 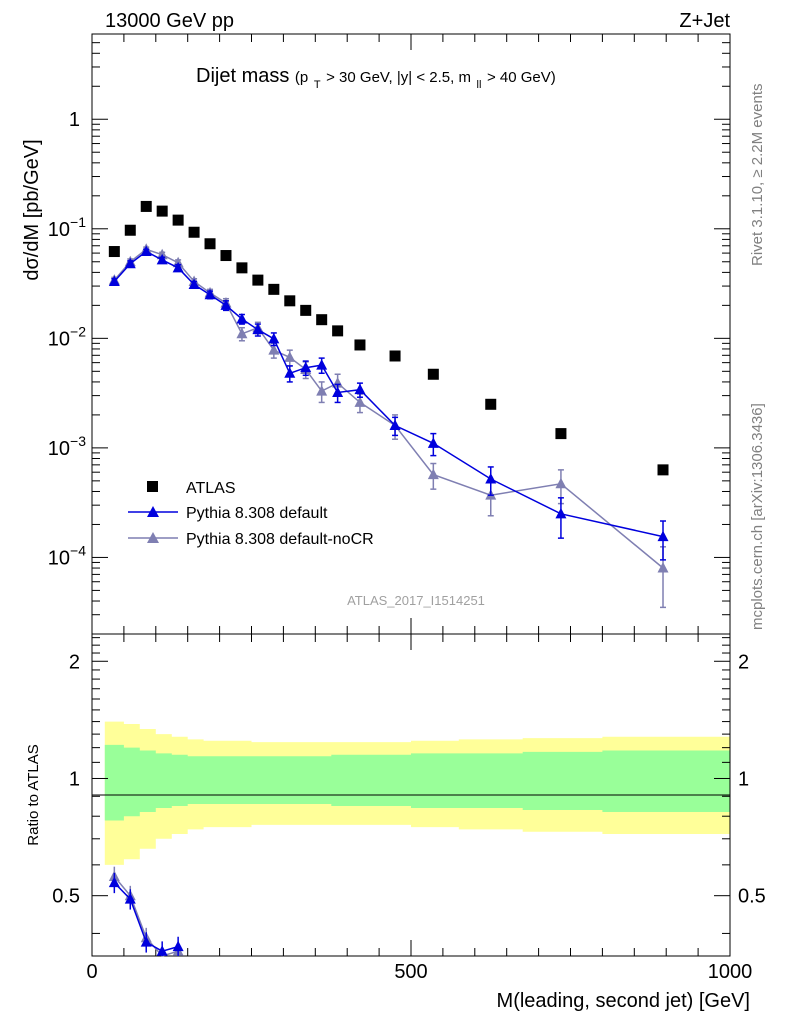 What do you see at coordinates (704, 21) in the screenshot?
I see `header-right: Z+Jet` at bounding box center [704, 21].